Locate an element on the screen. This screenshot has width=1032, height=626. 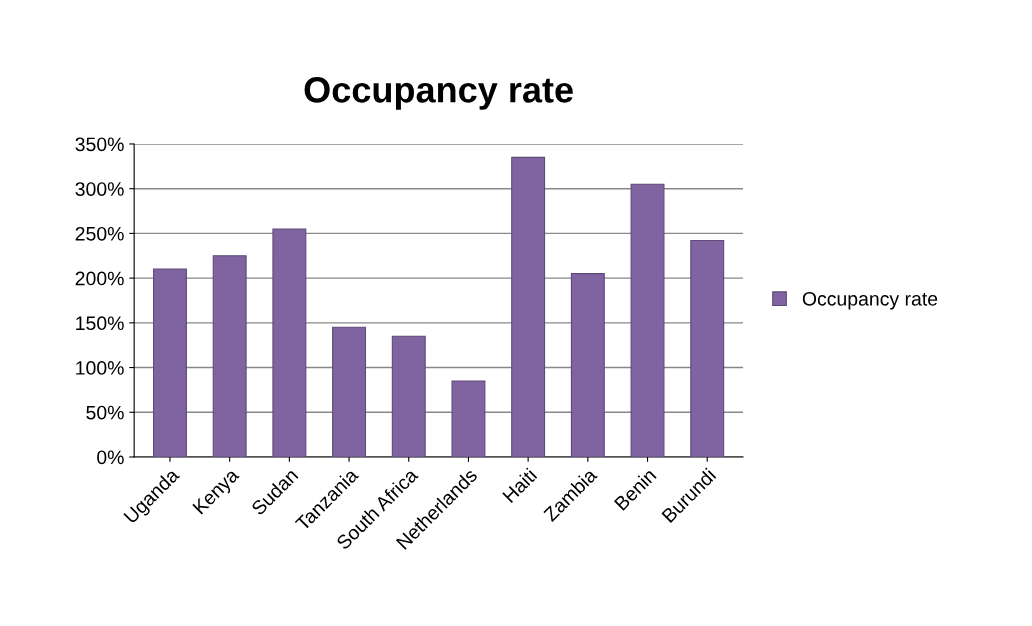
y-tick-label: 300% is located at coordinates (99, 189).